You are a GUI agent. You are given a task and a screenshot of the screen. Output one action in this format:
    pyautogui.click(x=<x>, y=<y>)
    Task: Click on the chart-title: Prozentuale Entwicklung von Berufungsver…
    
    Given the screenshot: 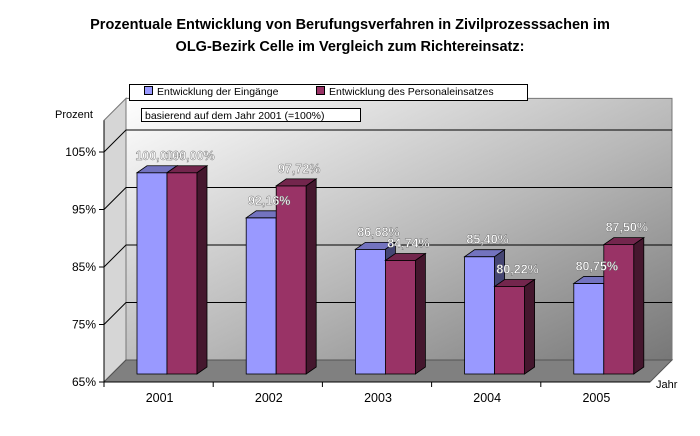 What is the action you would take?
    pyautogui.click(x=350, y=36)
    